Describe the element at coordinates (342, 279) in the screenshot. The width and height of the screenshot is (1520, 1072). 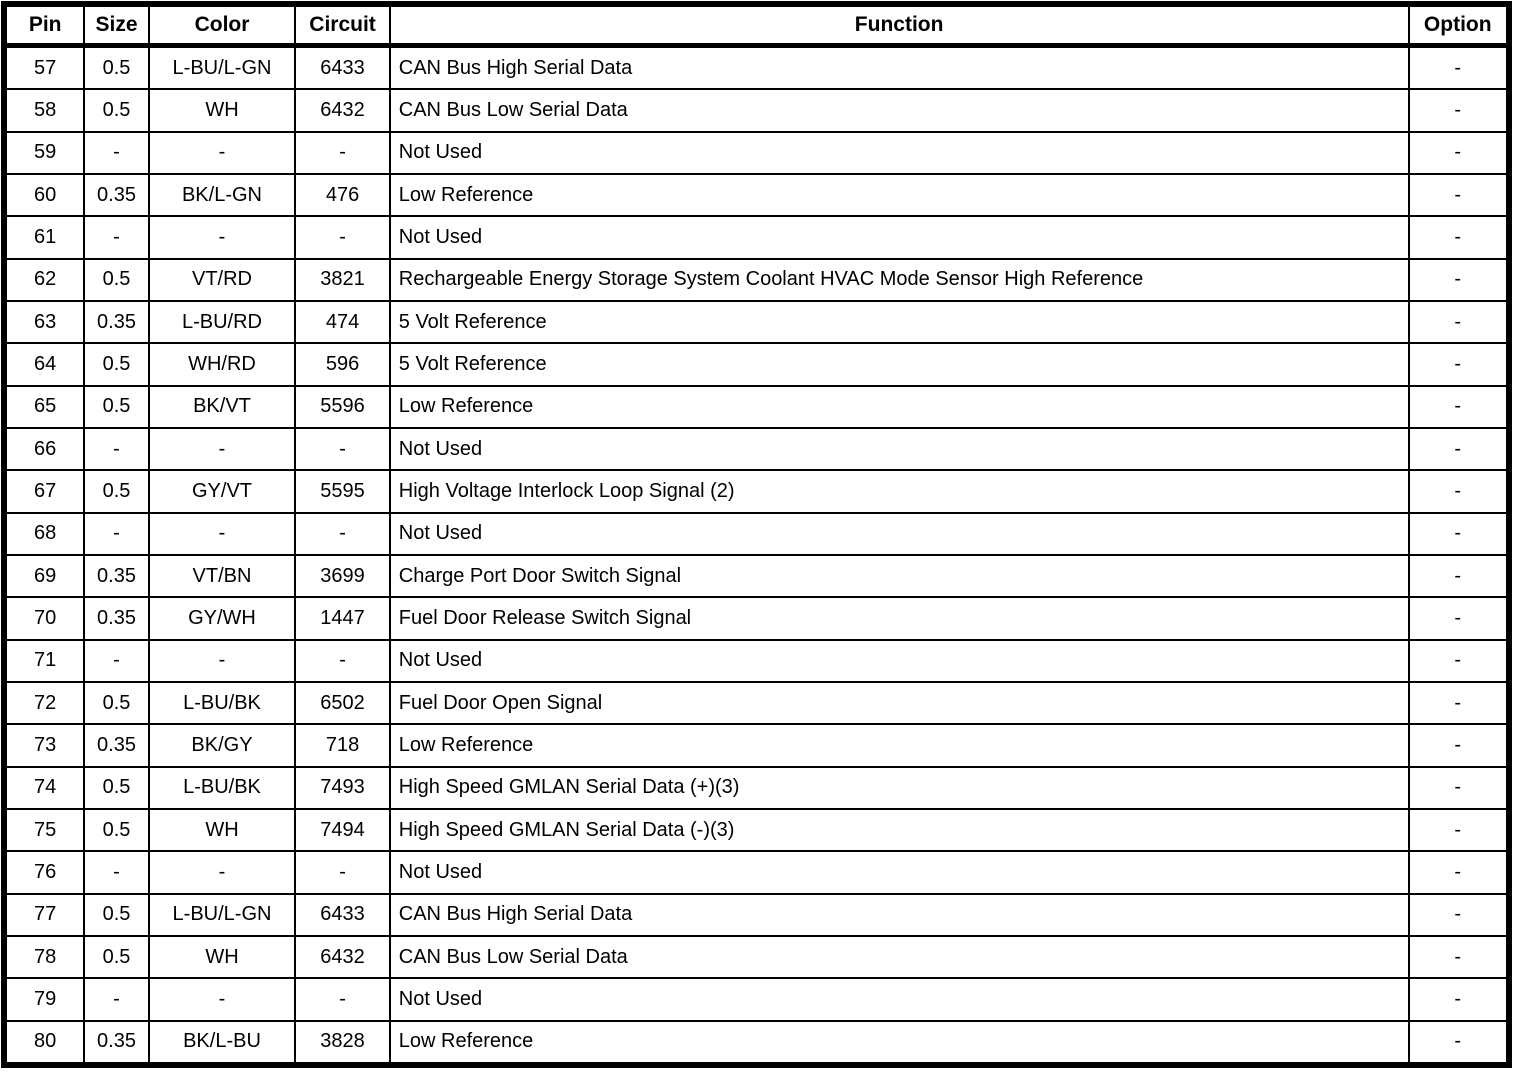
I see `cell-circuit: 3821` at that location.